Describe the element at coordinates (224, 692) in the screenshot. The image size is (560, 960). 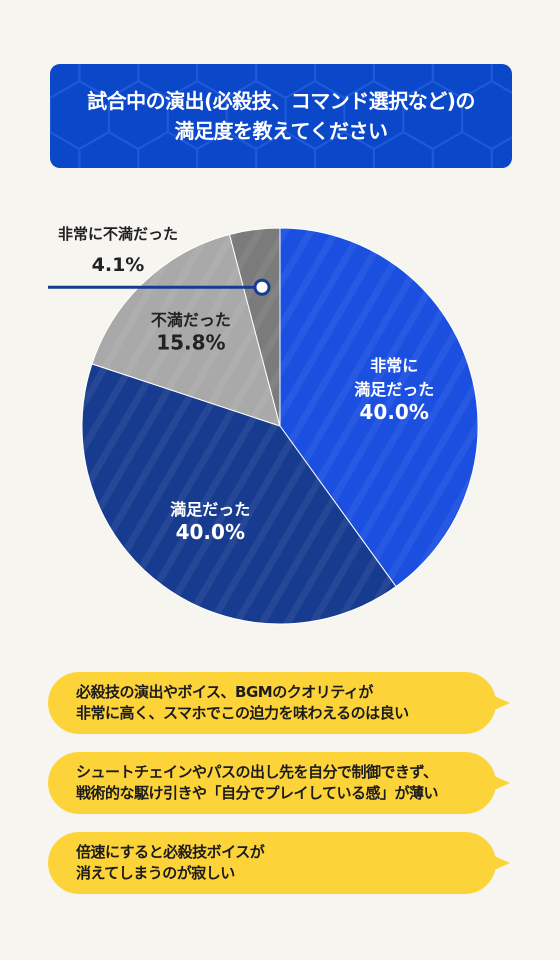
I see `comment-1-line-1: 必殺技の演出やボイス、BGMのクオリティが` at that location.